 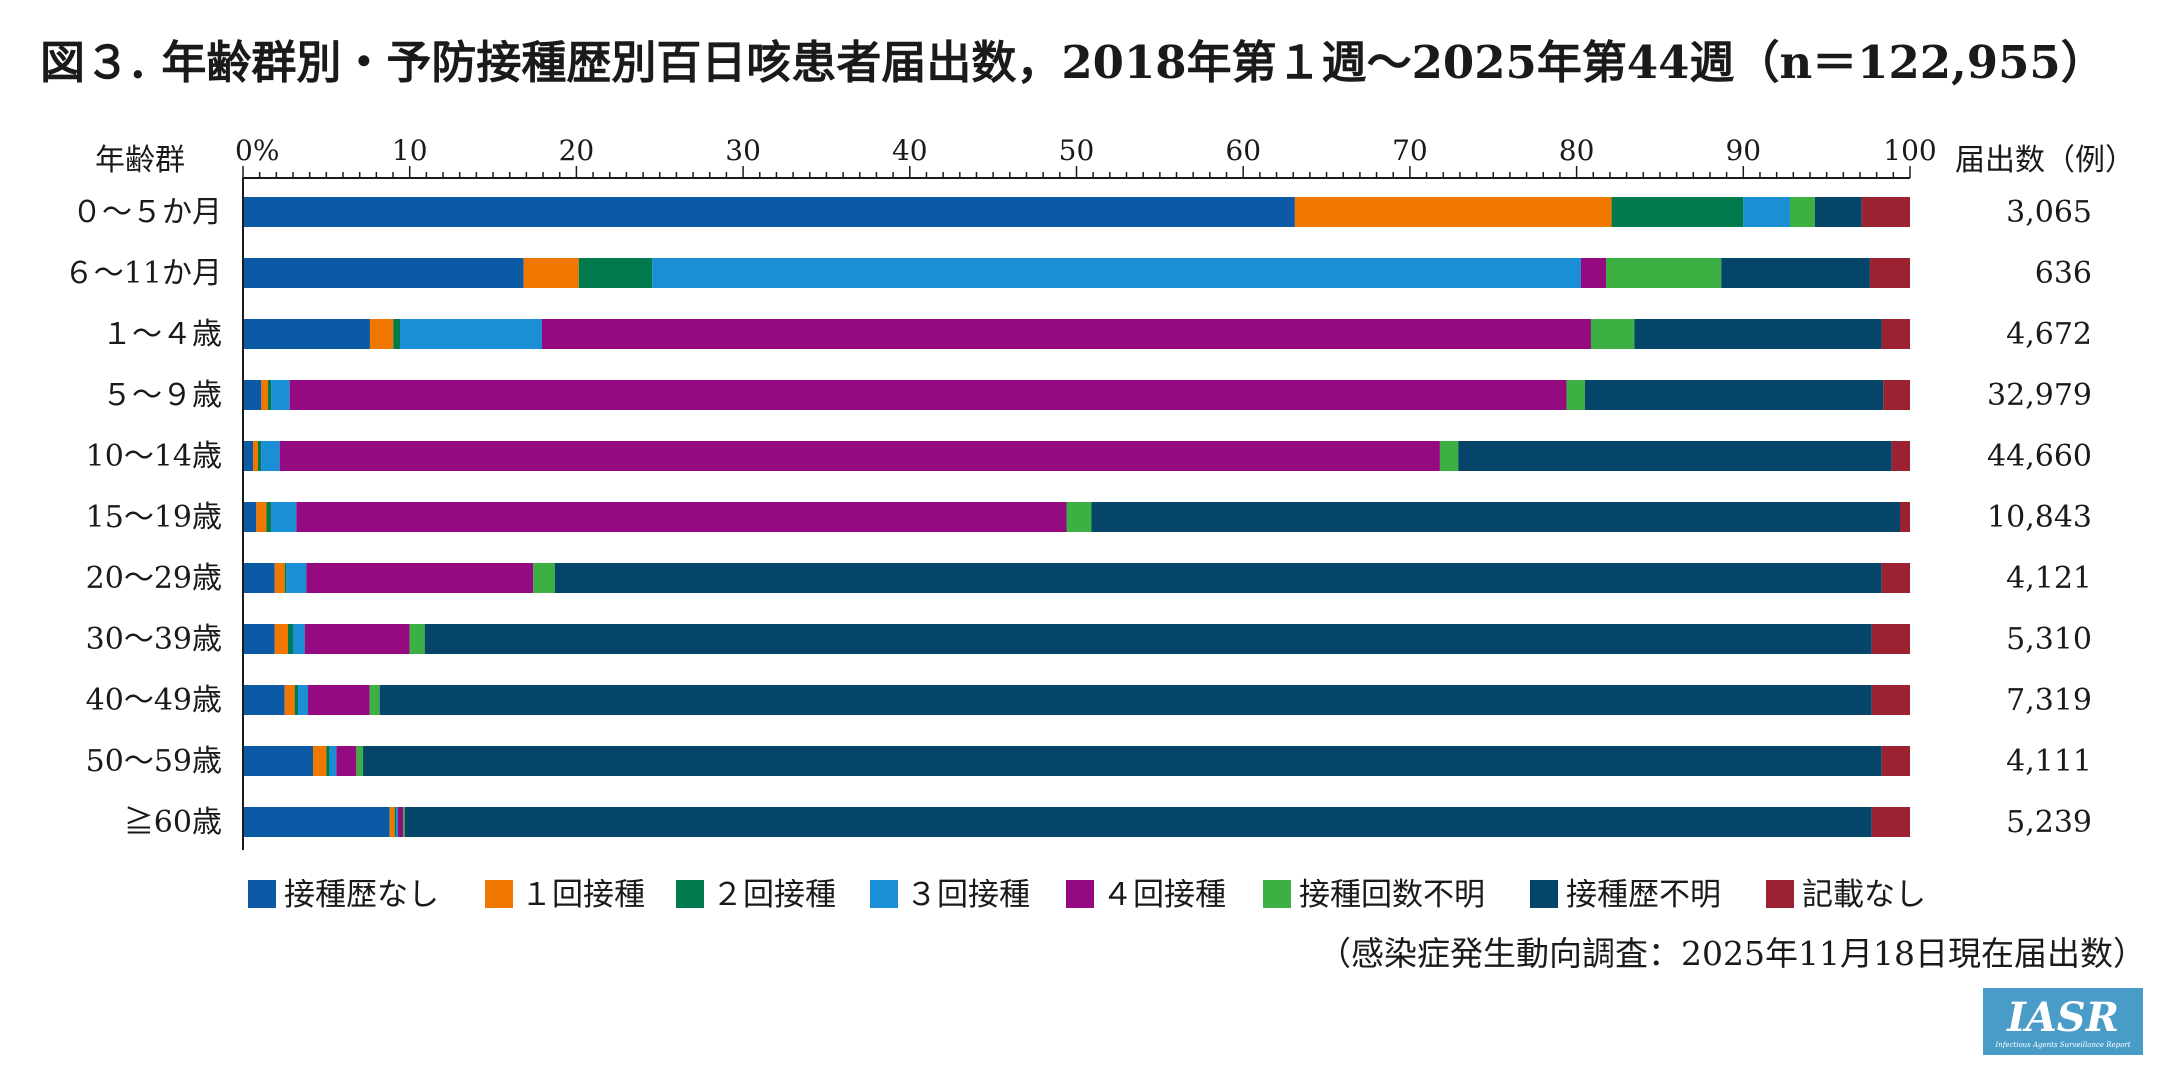 I want to click on legend-label: １回接種, so click(x=583, y=895).